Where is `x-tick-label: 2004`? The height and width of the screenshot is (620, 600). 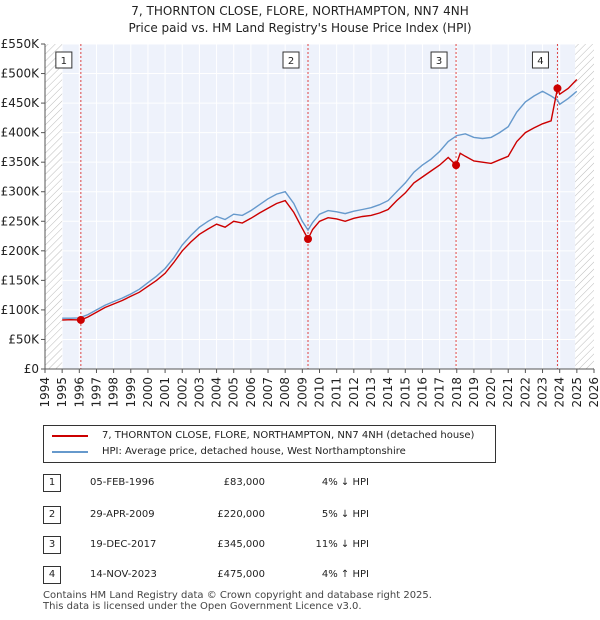
x-tick-label: 2004 is located at coordinates (217, 392).